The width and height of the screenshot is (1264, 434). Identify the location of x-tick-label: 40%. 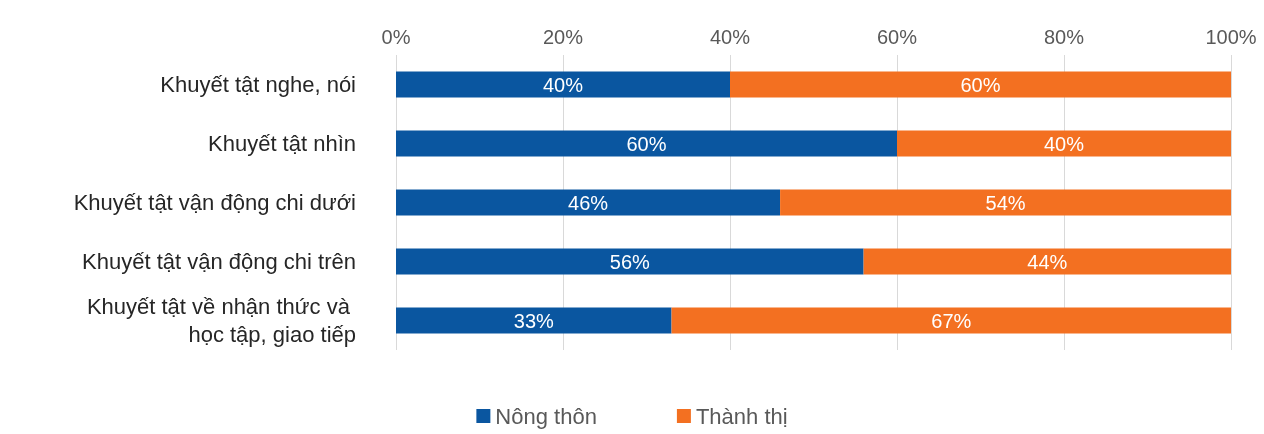
(730, 37).